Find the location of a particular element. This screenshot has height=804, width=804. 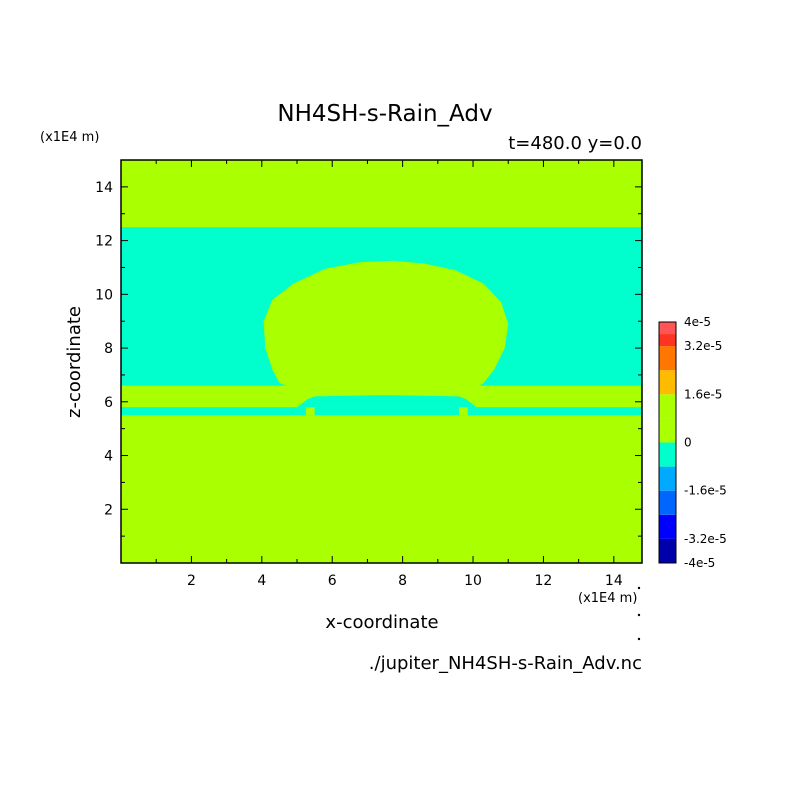

y-tick-label: 8 is located at coordinates (108, 349).